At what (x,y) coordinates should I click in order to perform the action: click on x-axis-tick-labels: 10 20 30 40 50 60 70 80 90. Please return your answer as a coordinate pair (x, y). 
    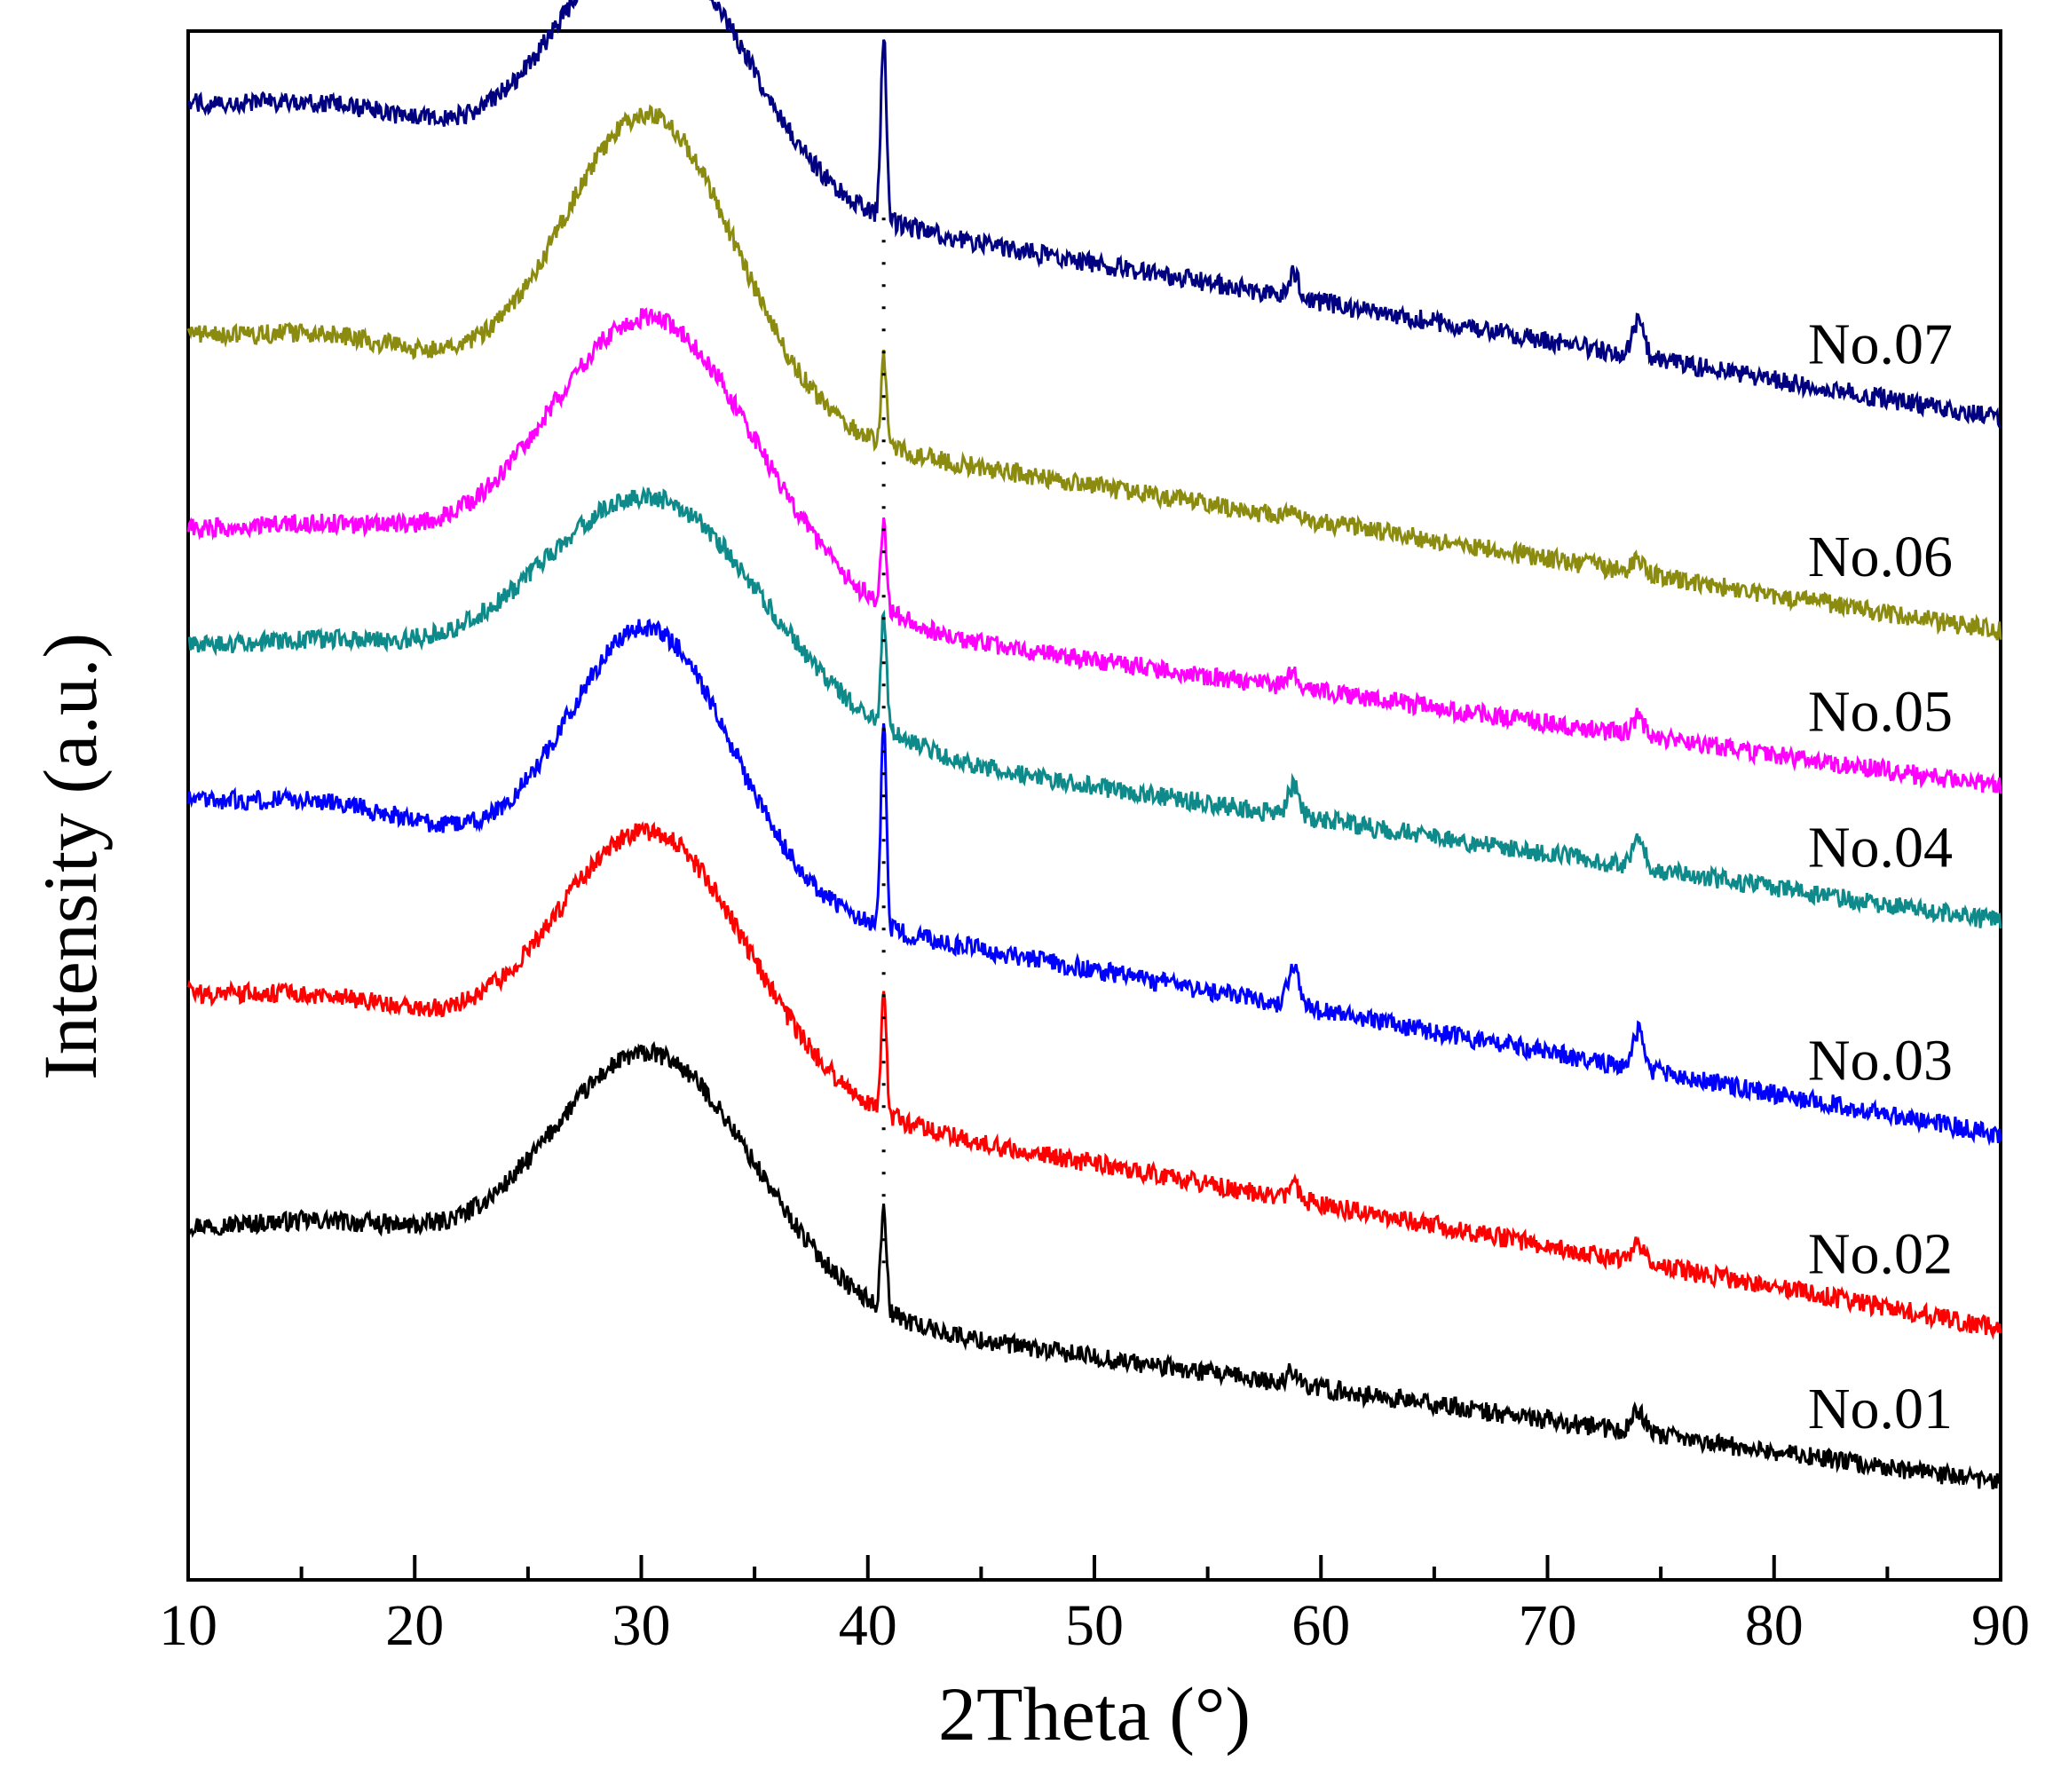
    Looking at the image, I should click on (1094, 1625).